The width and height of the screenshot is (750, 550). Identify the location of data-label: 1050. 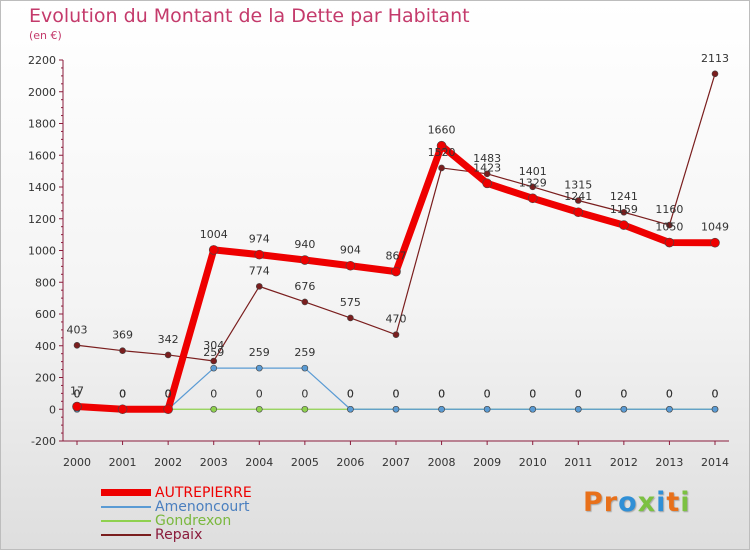
(669, 227).